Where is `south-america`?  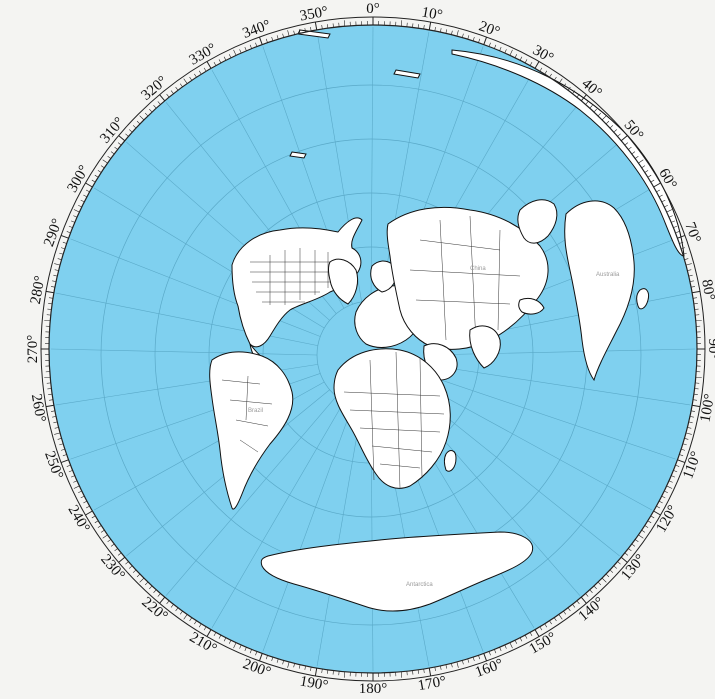
south-america is located at coordinates (251, 430).